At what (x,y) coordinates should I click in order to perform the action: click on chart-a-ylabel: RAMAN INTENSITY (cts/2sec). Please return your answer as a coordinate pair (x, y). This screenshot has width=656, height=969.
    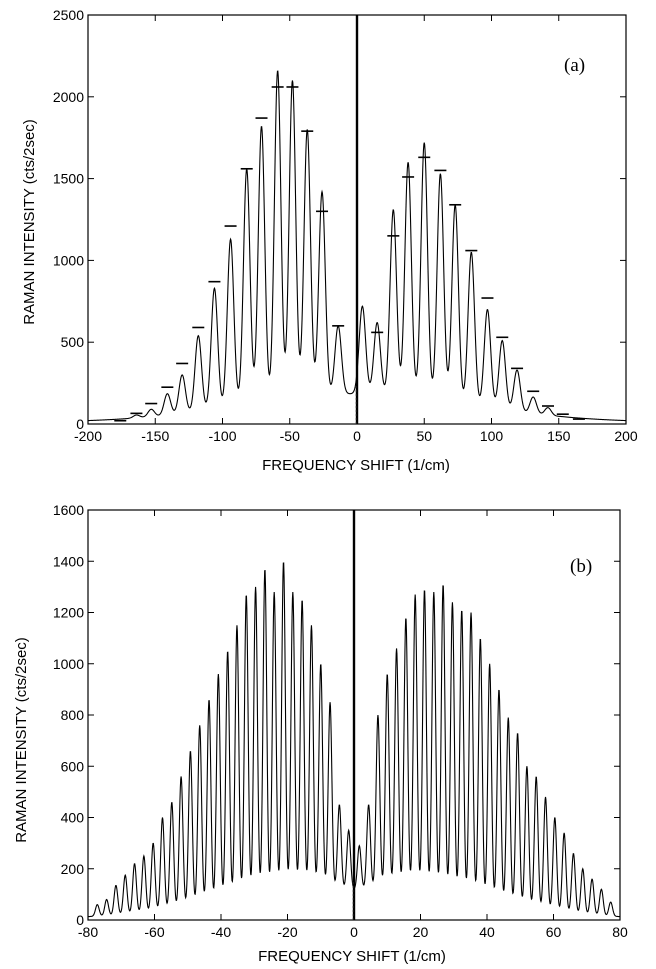
    Looking at the image, I should click on (29, 222).